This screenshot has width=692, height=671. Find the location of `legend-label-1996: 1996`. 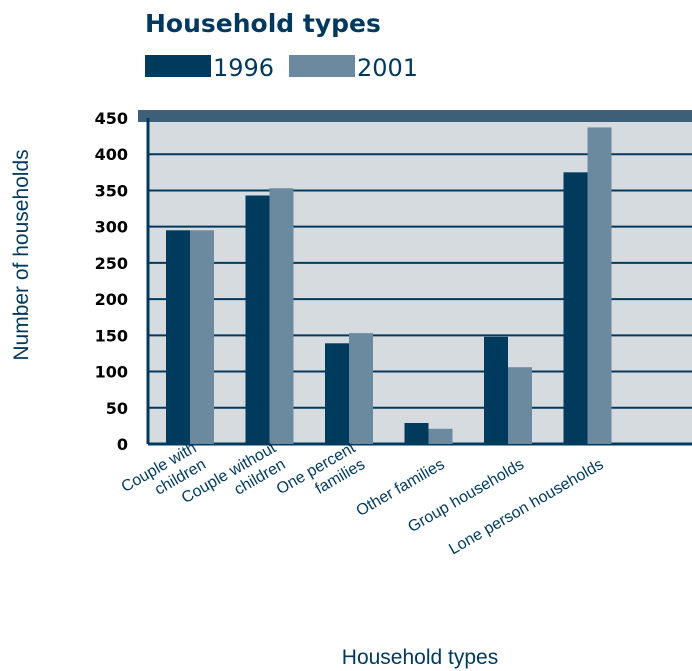

legend-label-1996: 1996 is located at coordinates (243, 68).